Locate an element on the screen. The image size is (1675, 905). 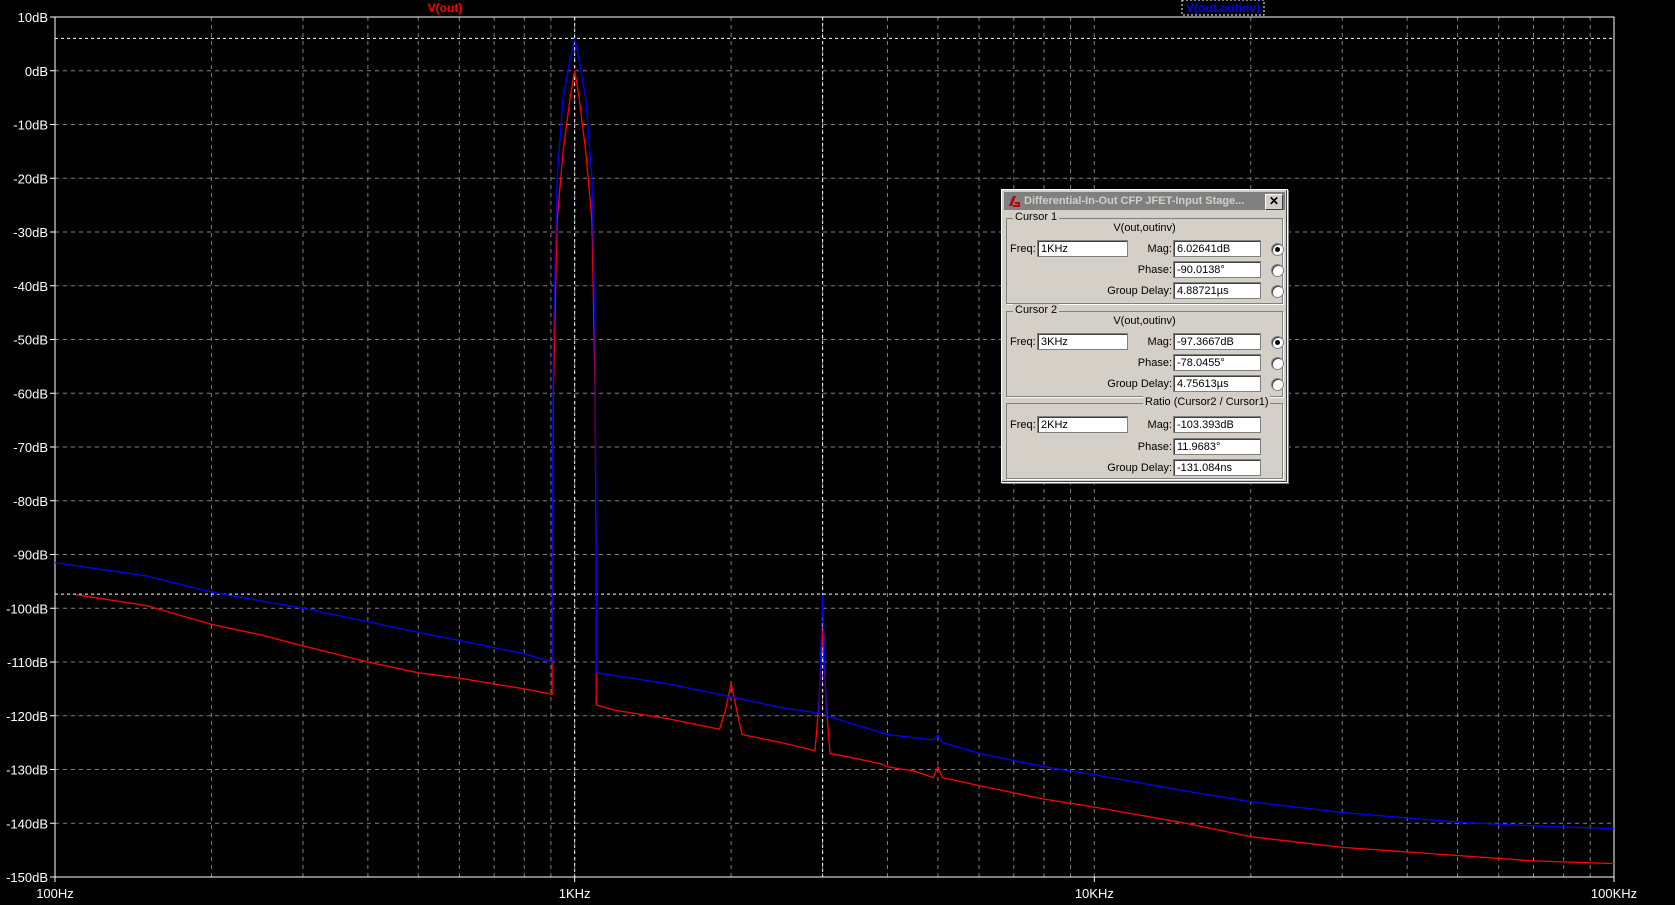
cursor2-trace-name: V(out,outinv) is located at coordinates (1144, 321).